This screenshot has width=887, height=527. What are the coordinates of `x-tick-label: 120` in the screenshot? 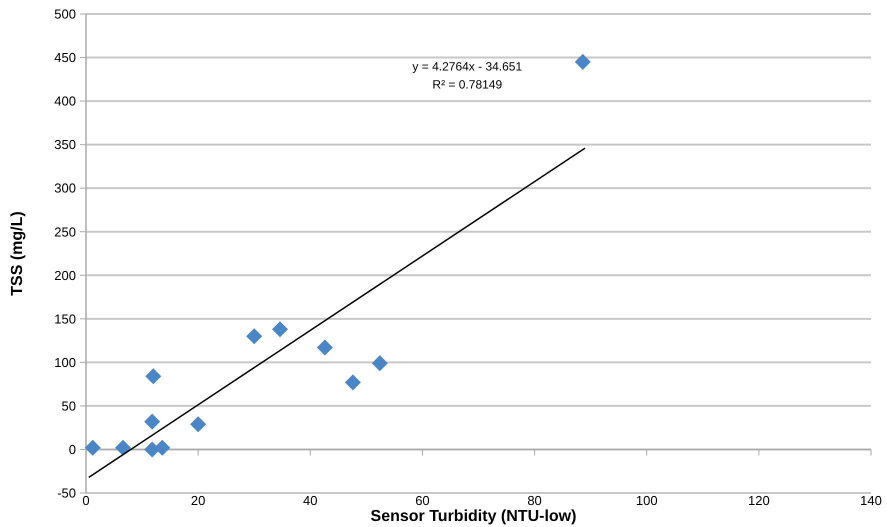 It's located at (759, 500).